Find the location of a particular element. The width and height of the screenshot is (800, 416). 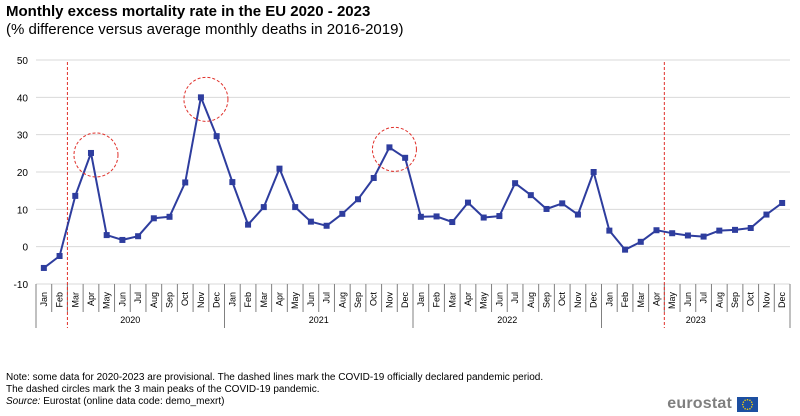

y-tick-label: 0 is located at coordinates (25, 248).